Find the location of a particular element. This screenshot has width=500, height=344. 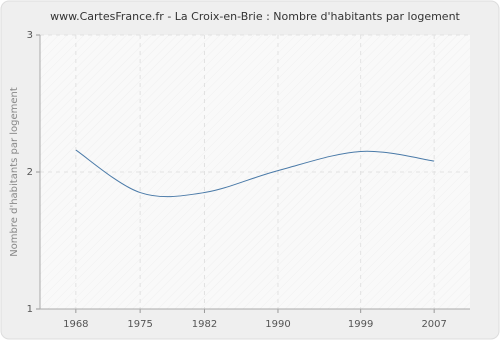

y-axis-label: Nombre d'habitants par logement is located at coordinates (14, 172).